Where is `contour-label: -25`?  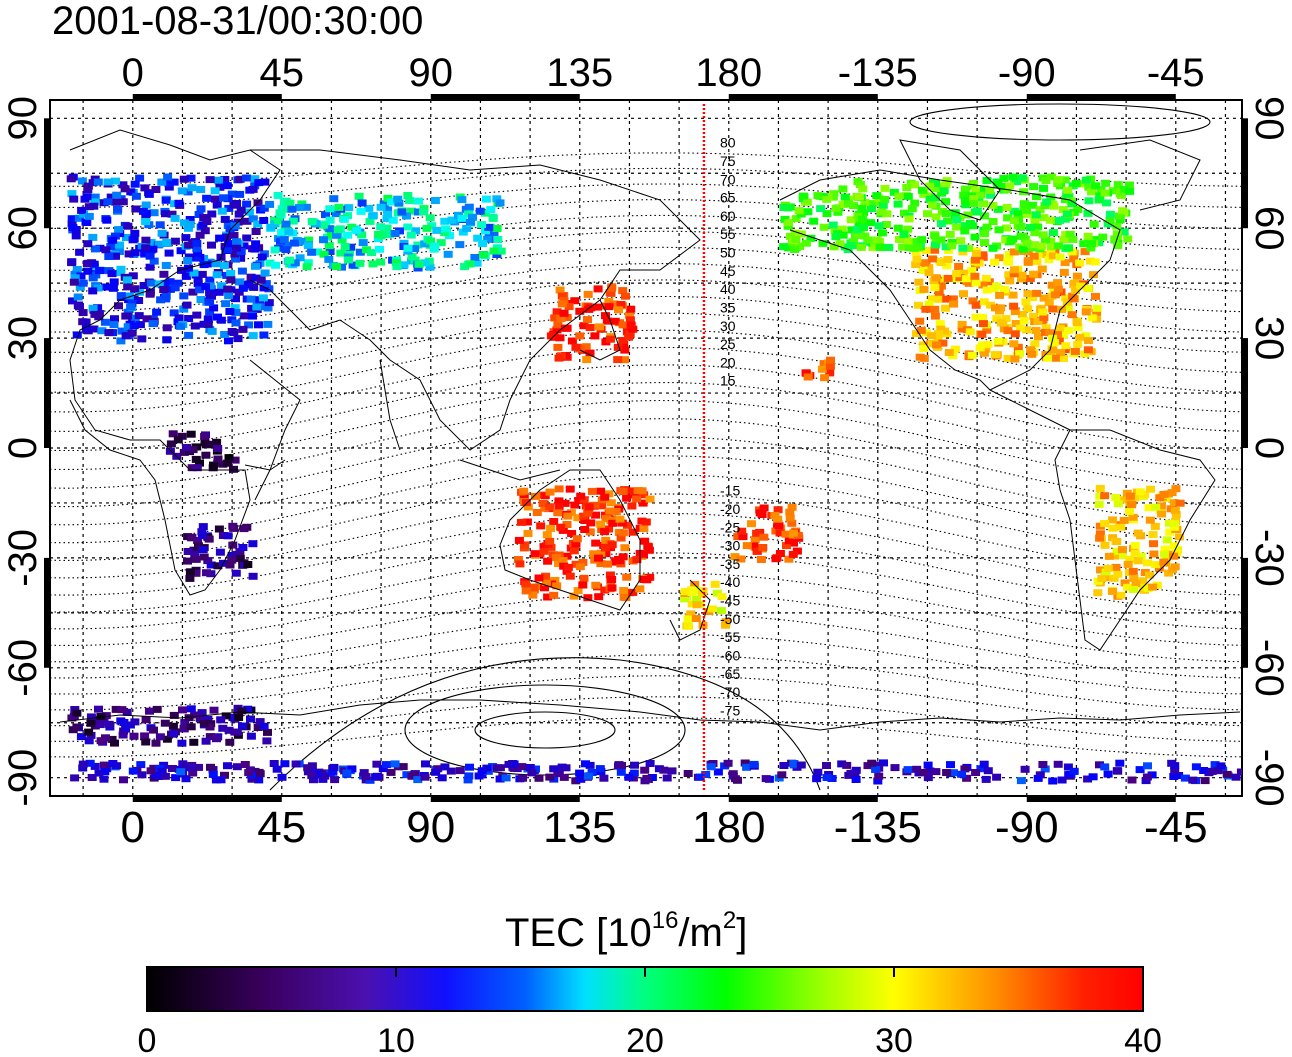
contour-label: -25 is located at coordinates (730, 527).